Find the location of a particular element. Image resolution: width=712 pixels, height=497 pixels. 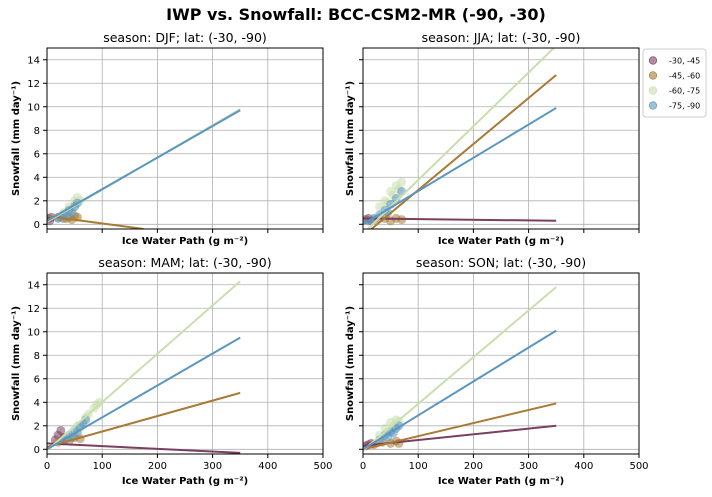

legend-label: -45, -60 is located at coordinates (684, 76).